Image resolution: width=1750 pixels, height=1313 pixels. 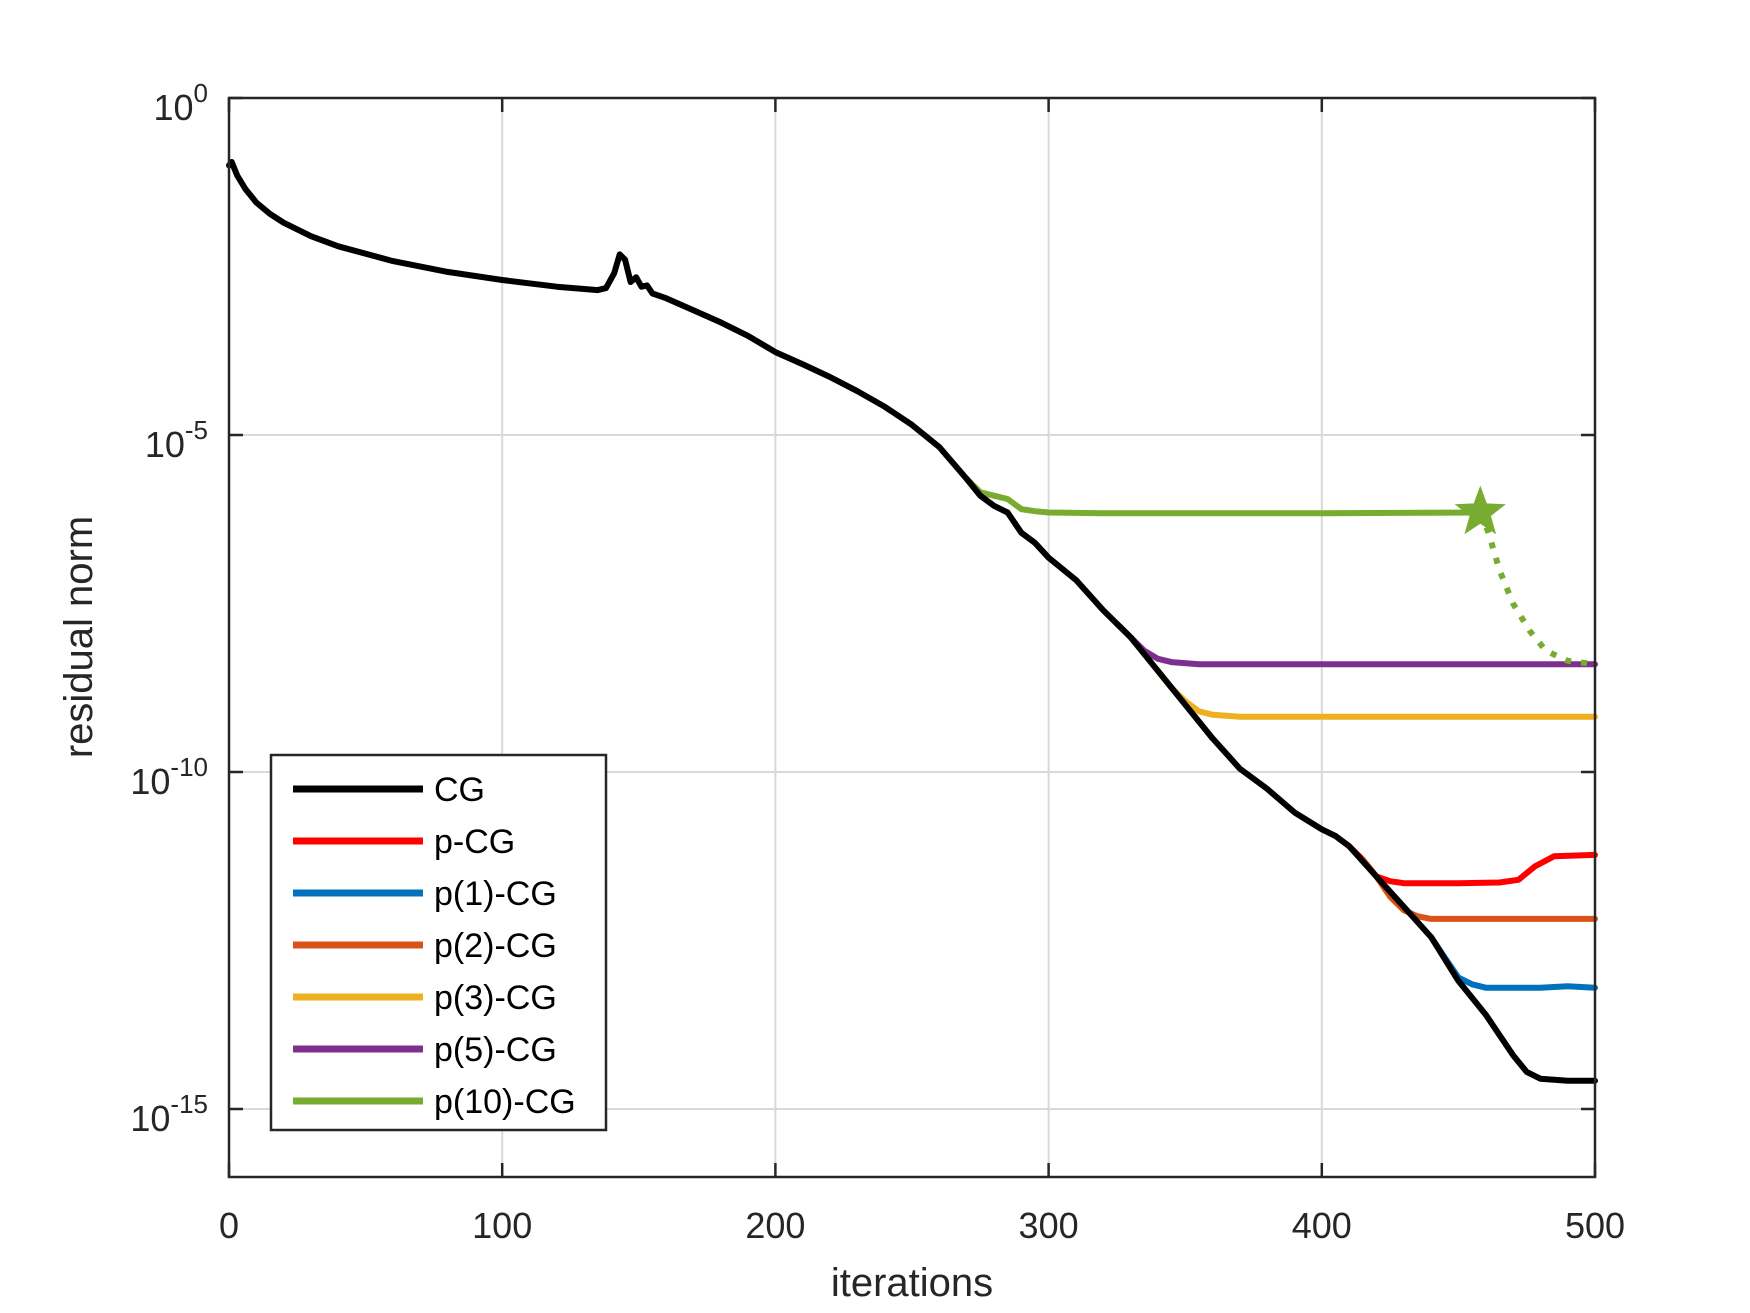 I want to click on y-axis-label: residual norm, so click(x=79, y=637).